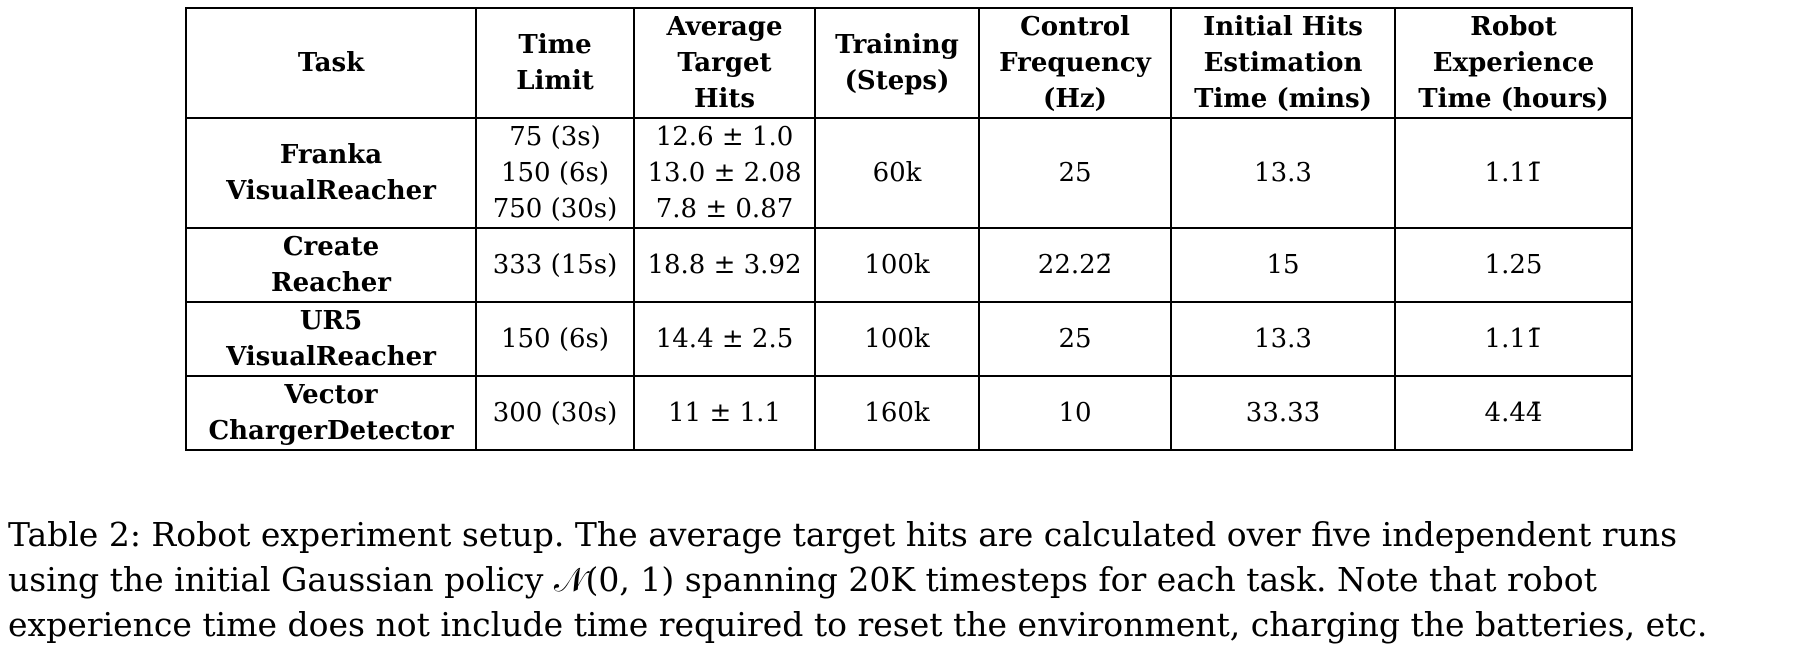 The width and height of the screenshot is (1818, 657). Describe the element at coordinates (331, 339) in the screenshot. I see `task-cell: UR5 VisualReacher` at that location.